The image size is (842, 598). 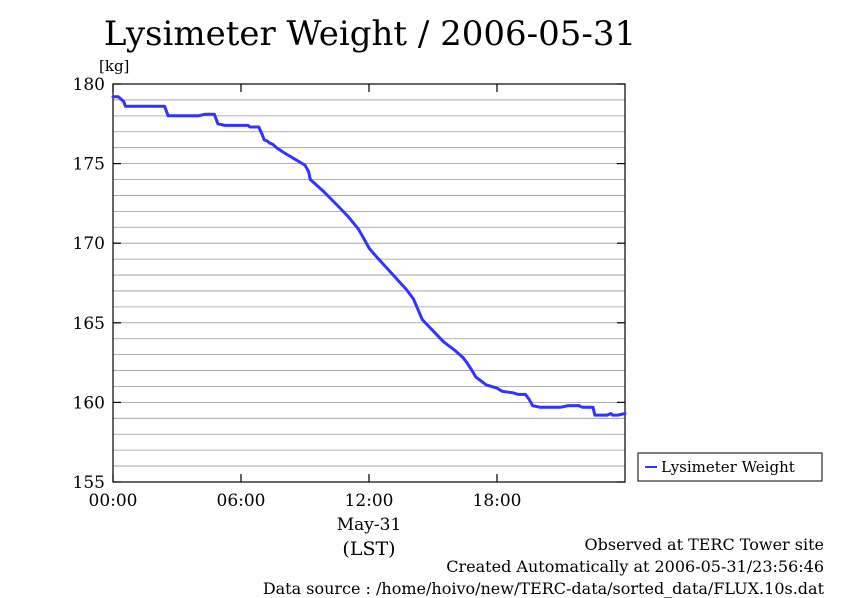 I want to click on legend-box, so click(x=730, y=467).